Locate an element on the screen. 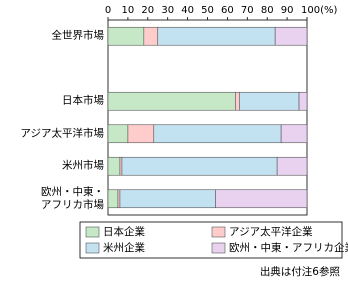 The height and width of the screenshot is (282, 348). legend-frame is located at coordinates (211, 240).